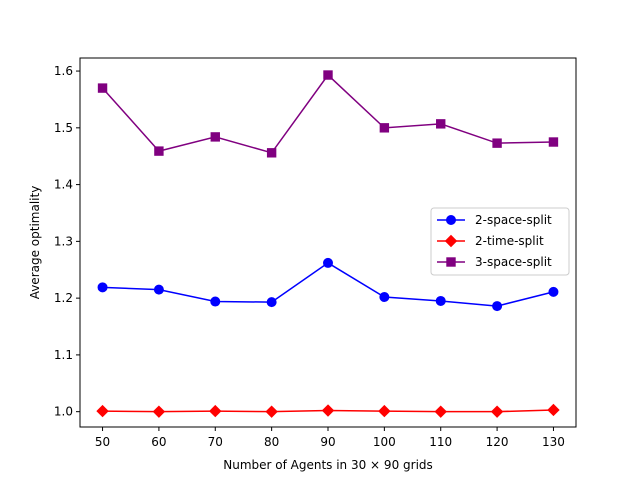  I want to click on legend-label: 2-space-split, so click(513, 220).